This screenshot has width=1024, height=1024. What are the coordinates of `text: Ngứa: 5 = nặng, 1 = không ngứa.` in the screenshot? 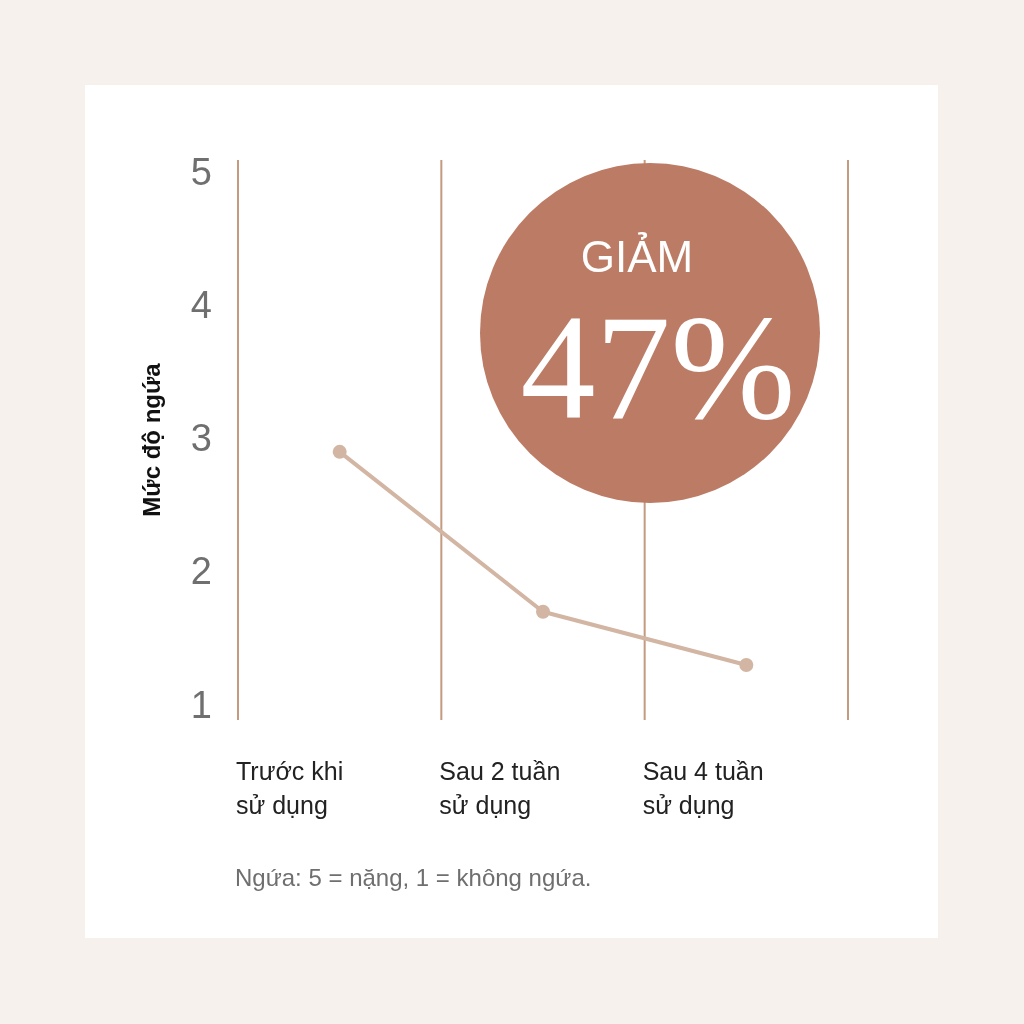 It's located at (413, 877).